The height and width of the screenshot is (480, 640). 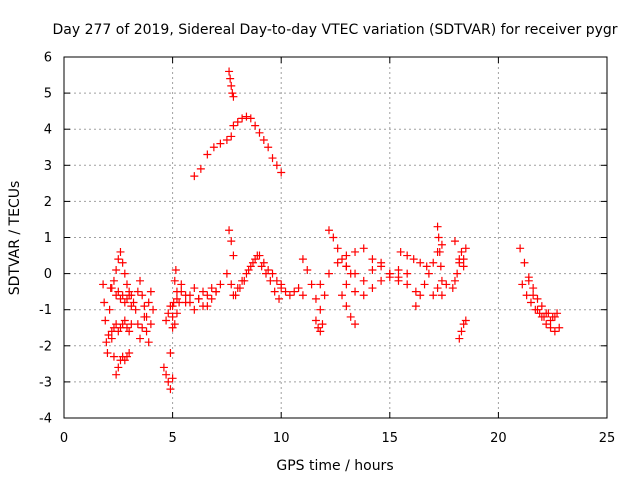 What do you see at coordinates (45, 346) in the screenshot?
I see `y-tick-label: -2` at bounding box center [45, 346].